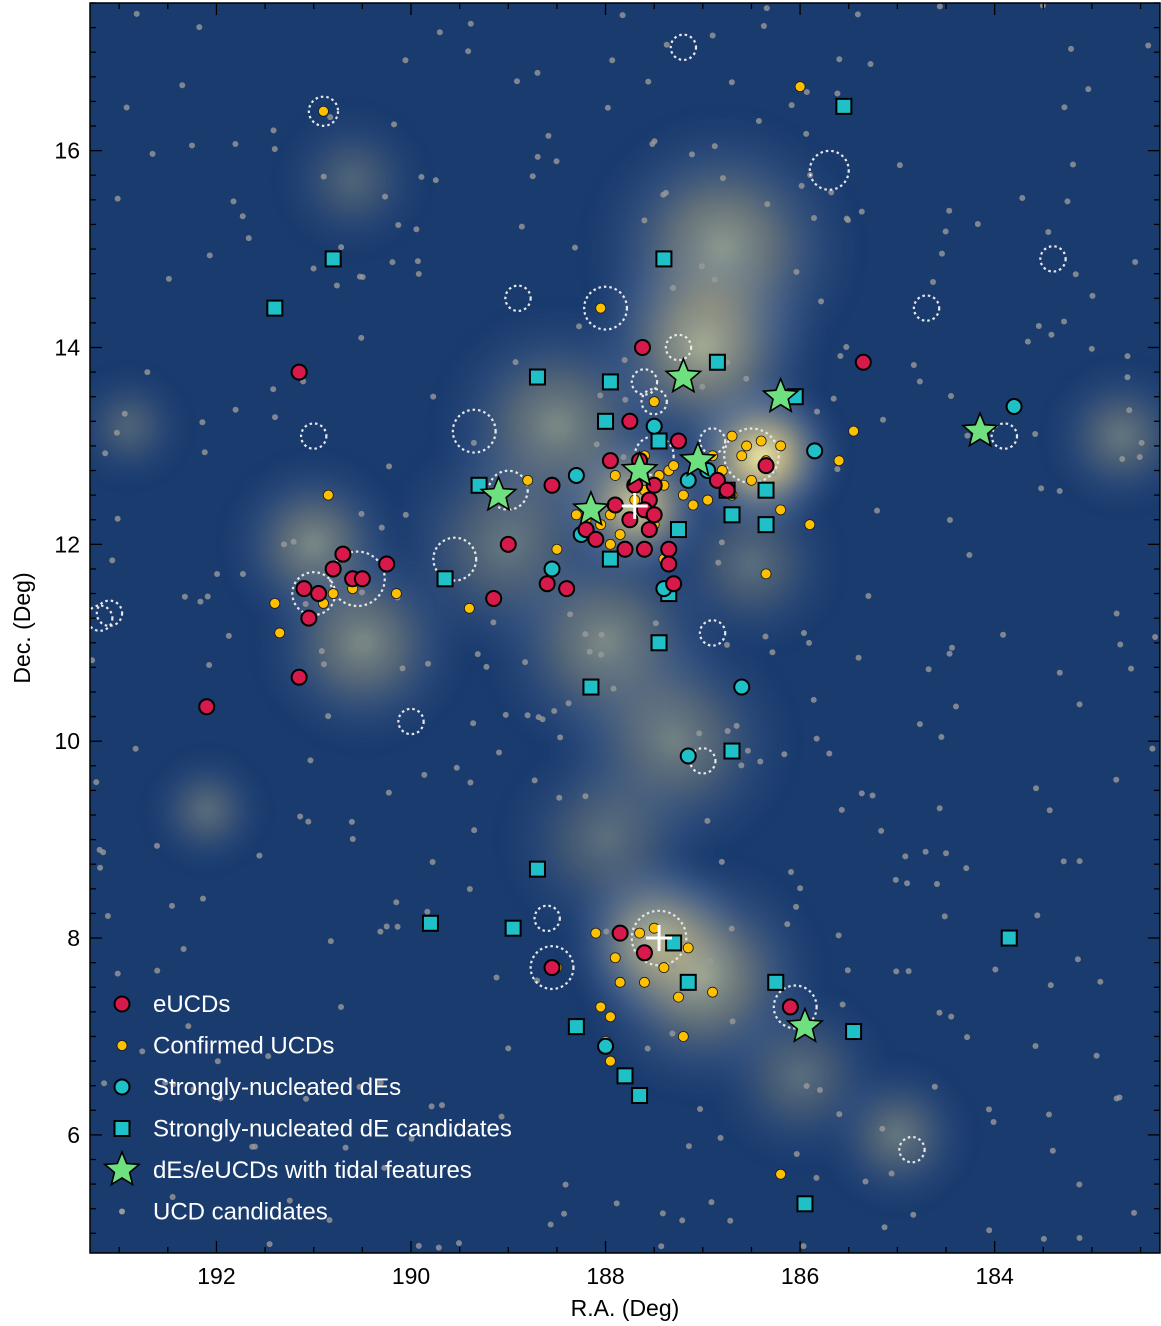 The image size is (1161, 1326). I want to click on strongly-nucleated-des-point, so click(815, 451).